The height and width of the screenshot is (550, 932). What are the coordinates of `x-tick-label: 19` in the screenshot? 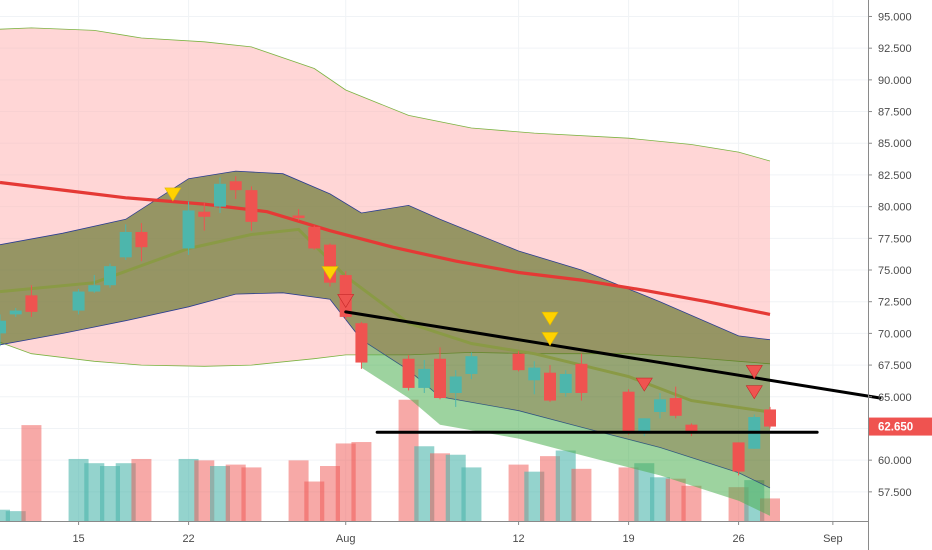 It's located at (628, 539).